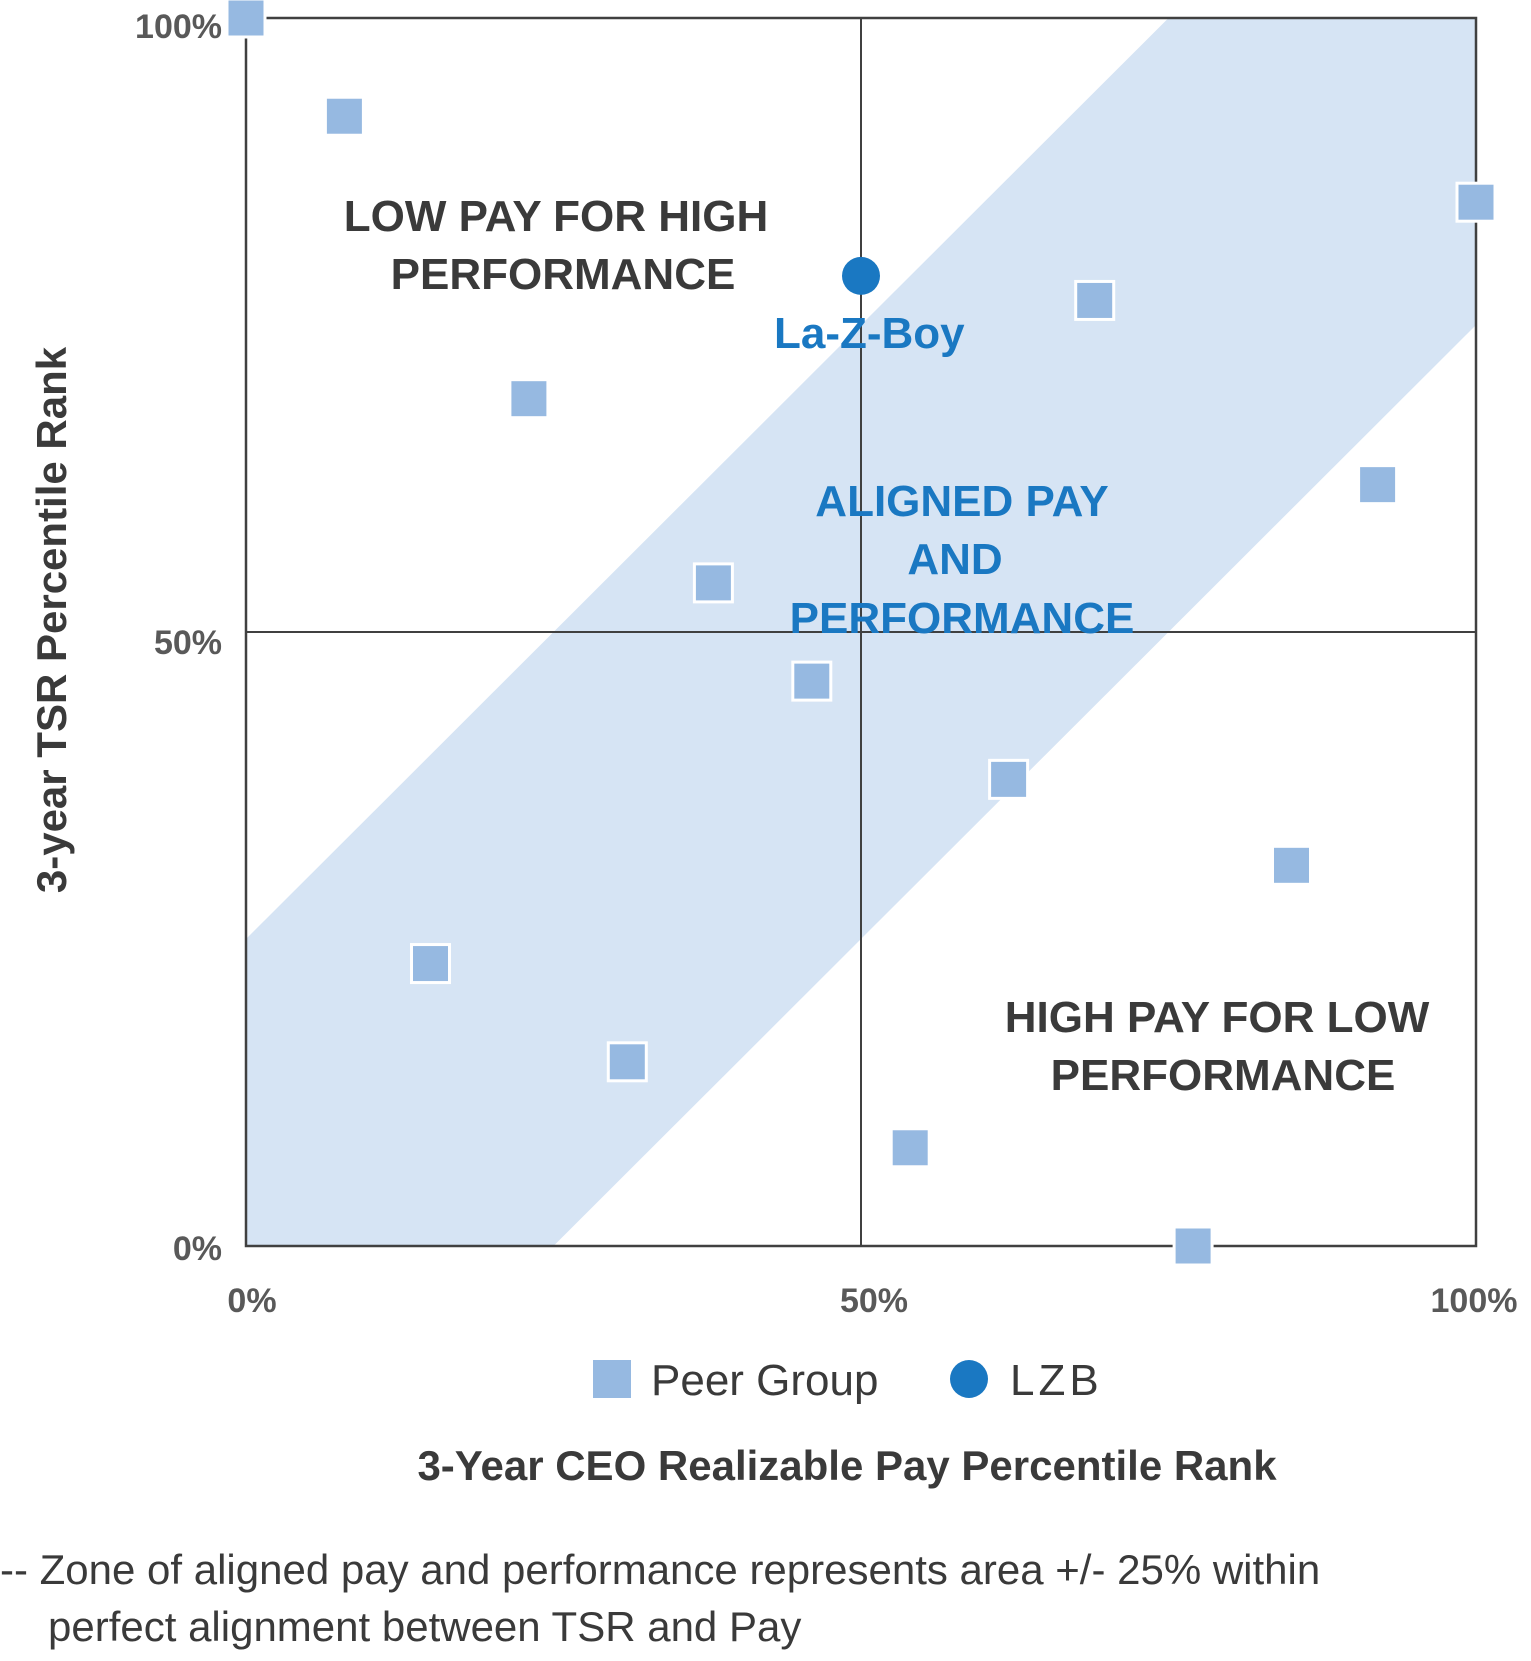 Image resolution: width=1531 pixels, height=1661 pixels. I want to click on legend-lzb-label: LZB, so click(1056, 1380).